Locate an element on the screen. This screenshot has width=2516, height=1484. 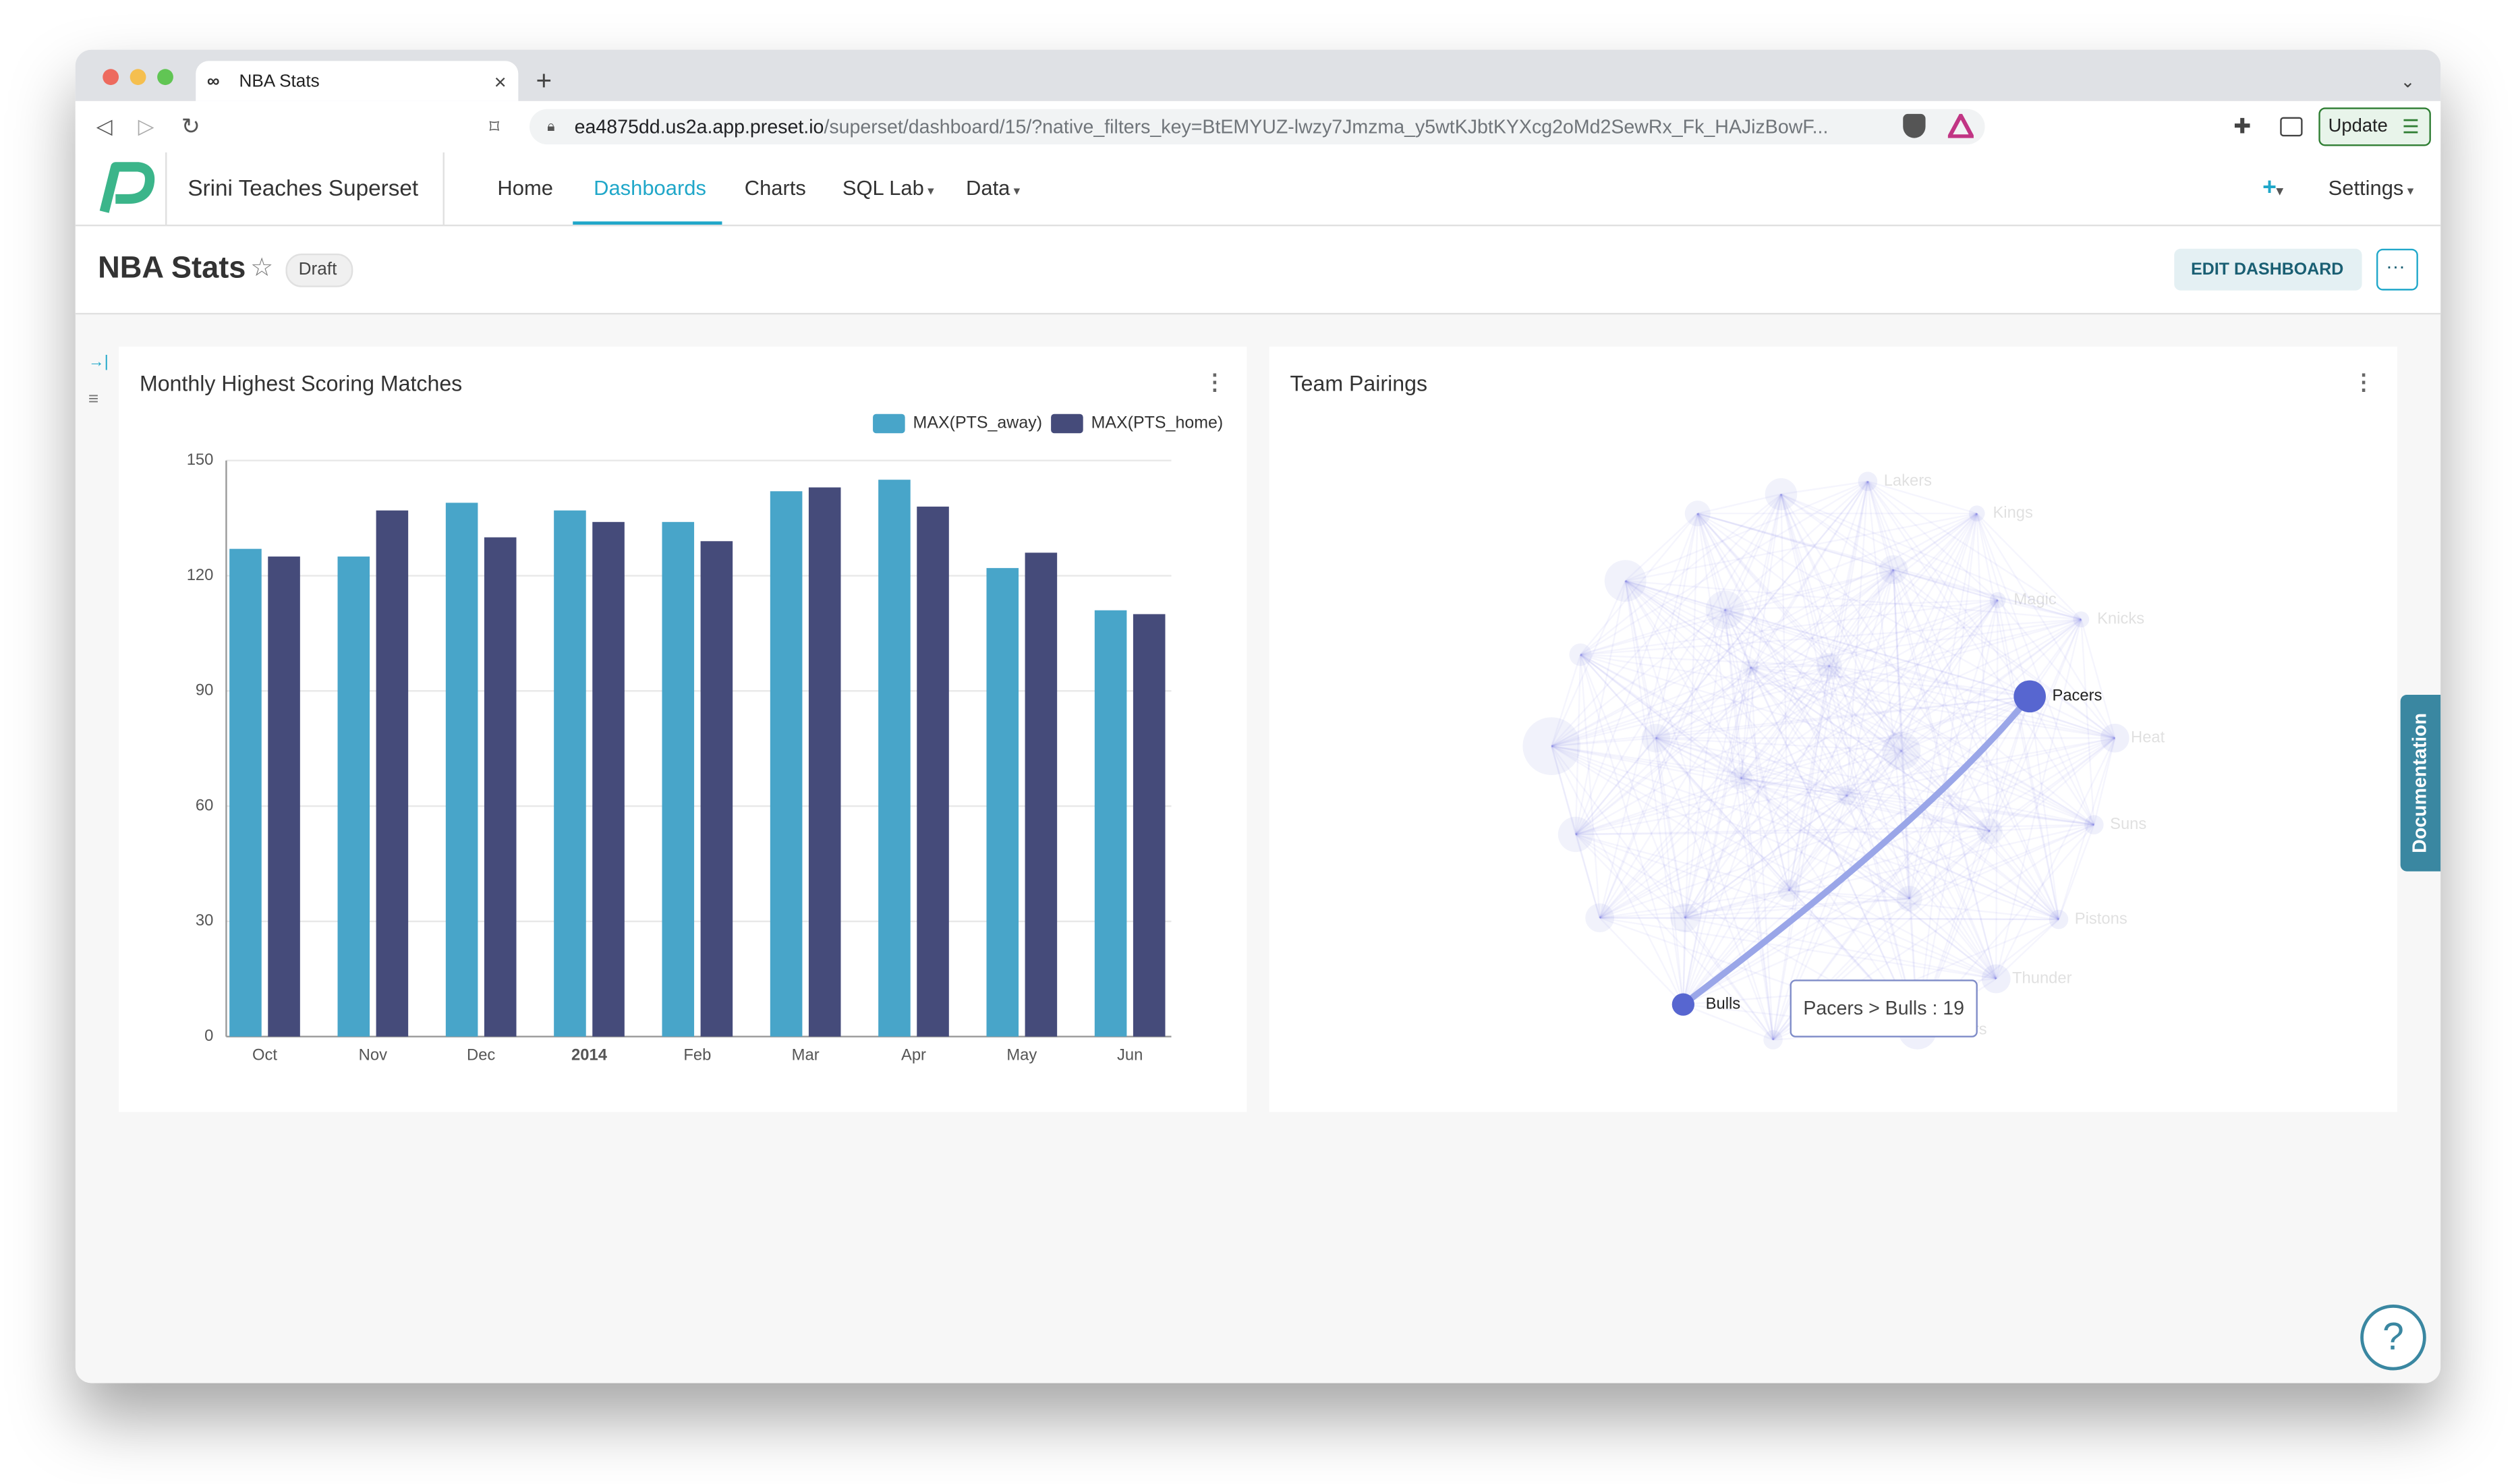
rewards-icon is located at coordinates (1961, 125).